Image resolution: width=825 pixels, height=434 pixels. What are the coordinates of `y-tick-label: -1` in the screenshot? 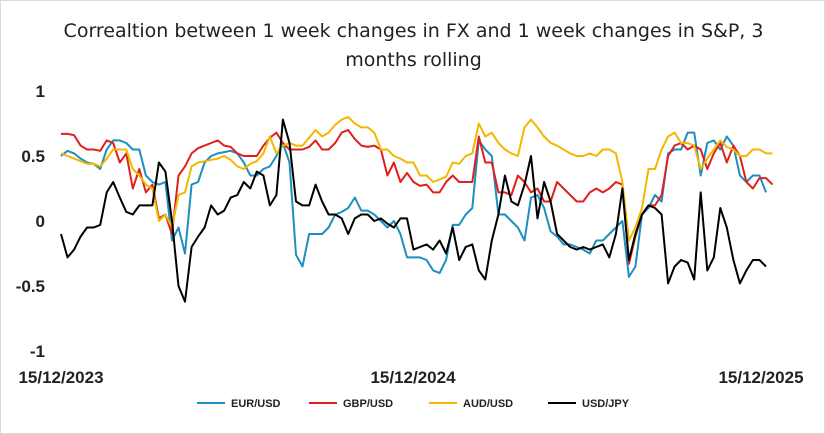 It's located at (37, 351).